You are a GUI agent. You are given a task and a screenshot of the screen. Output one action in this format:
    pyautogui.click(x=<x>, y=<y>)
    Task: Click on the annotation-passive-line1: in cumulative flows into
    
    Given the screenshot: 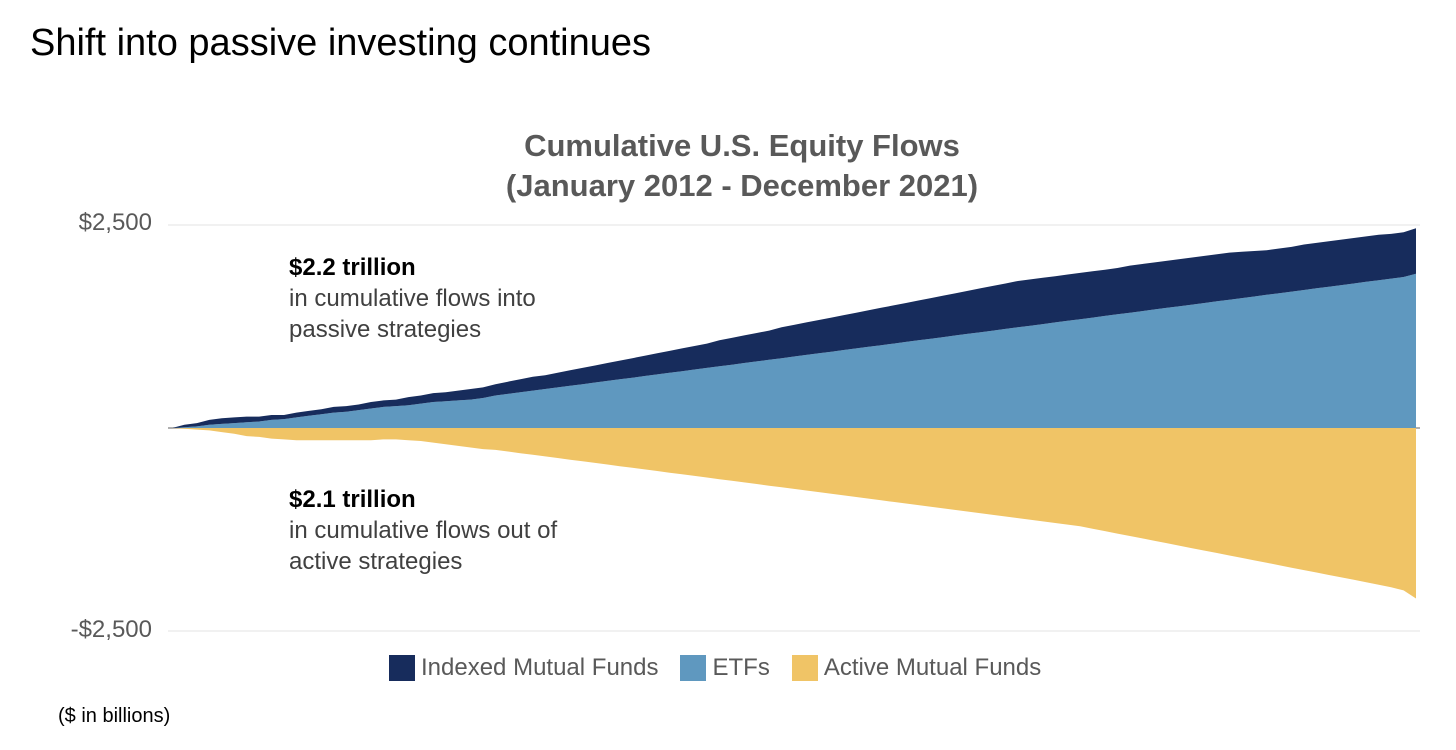 What is the action you would take?
    pyautogui.click(x=412, y=298)
    